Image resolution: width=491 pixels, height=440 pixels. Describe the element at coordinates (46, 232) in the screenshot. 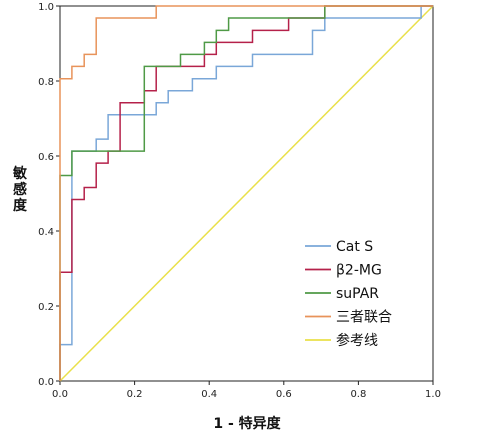

I see `y-tick-label: 0.4` at that location.